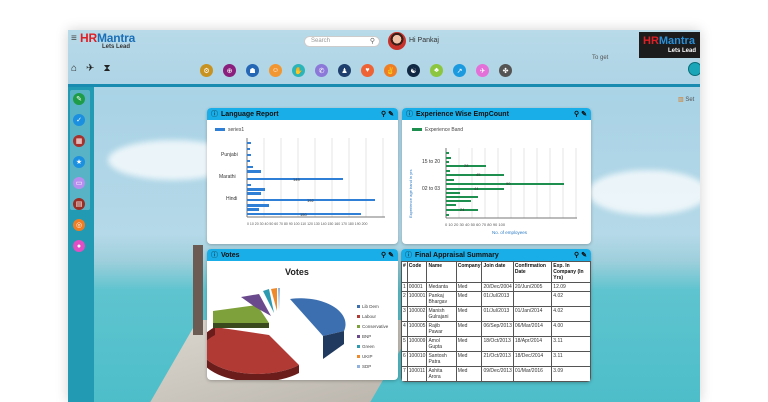 Image resolution: width=768 pixels, height=402 pixels. What do you see at coordinates (532, 272) in the screenshot?
I see `column-header: Confirmation Date` at bounding box center [532, 272].